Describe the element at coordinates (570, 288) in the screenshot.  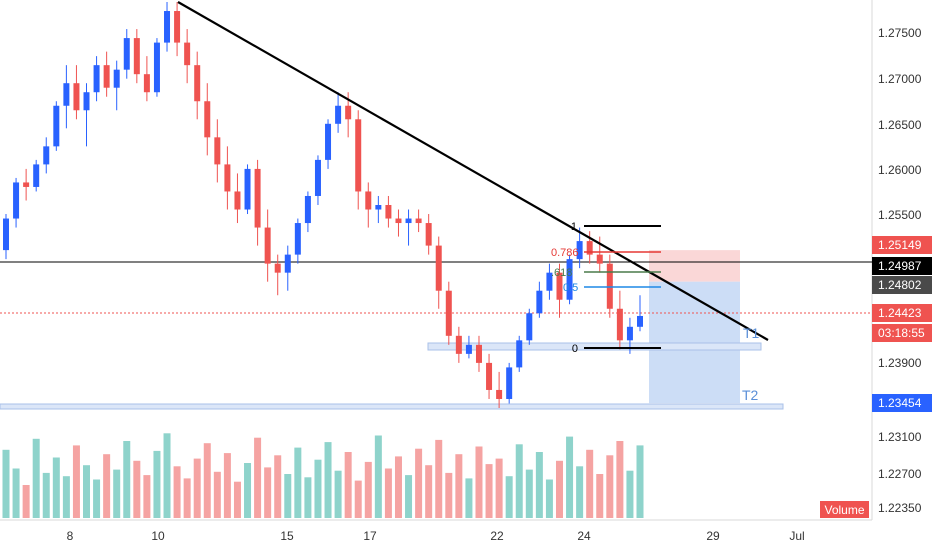
I see `fib-level-label: 0.5` at that location.